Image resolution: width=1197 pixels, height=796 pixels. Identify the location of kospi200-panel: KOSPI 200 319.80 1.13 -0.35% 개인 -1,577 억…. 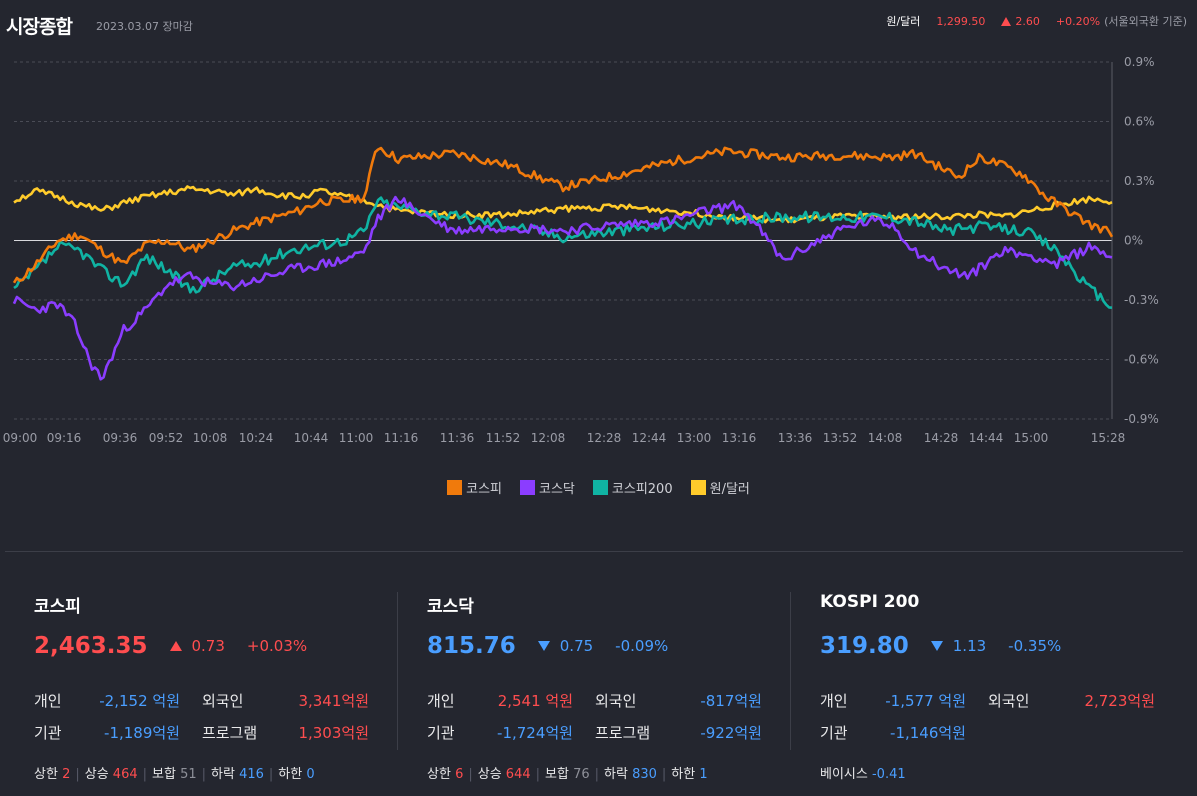
(1000, 692).